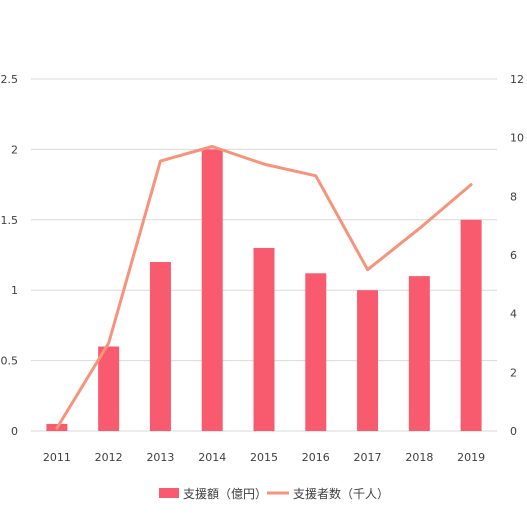 This screenshot has width=527, height=527. I want to click on bar-2017, so click(368, 360).